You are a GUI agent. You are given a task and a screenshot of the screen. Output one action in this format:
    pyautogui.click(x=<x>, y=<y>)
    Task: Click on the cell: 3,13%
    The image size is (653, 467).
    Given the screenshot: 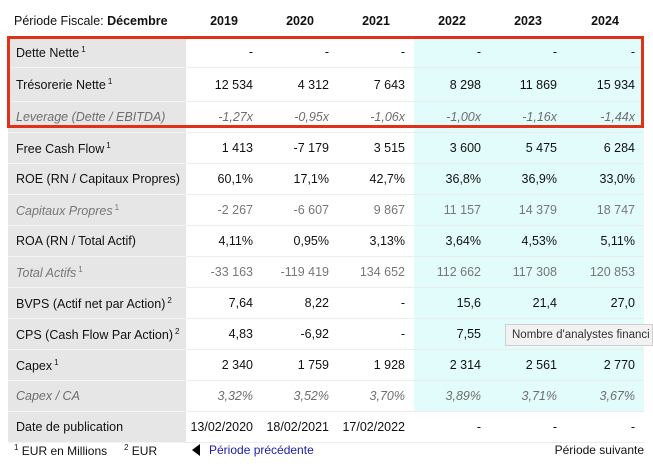 What is the action you would take?
    pyautogui.click(x=376, y=241)
    